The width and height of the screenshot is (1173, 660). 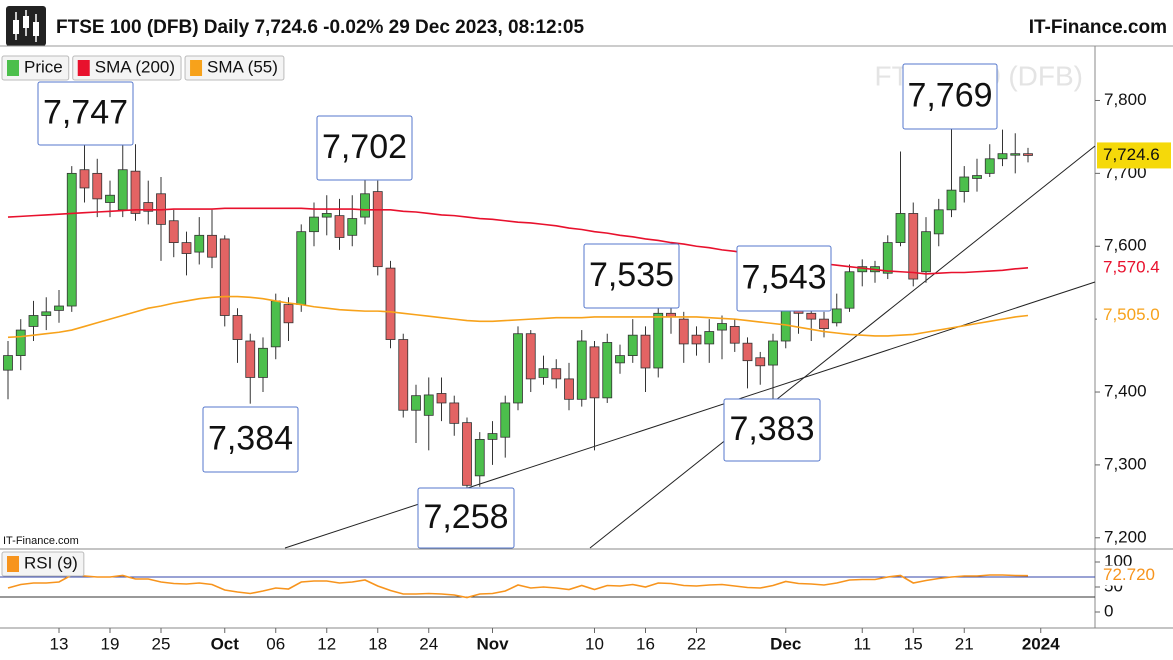 What do you see at coordinates (1125, 463) in the screenshot?
I see `y-tick-label: 7,300` at bounding box center [1125, 463].